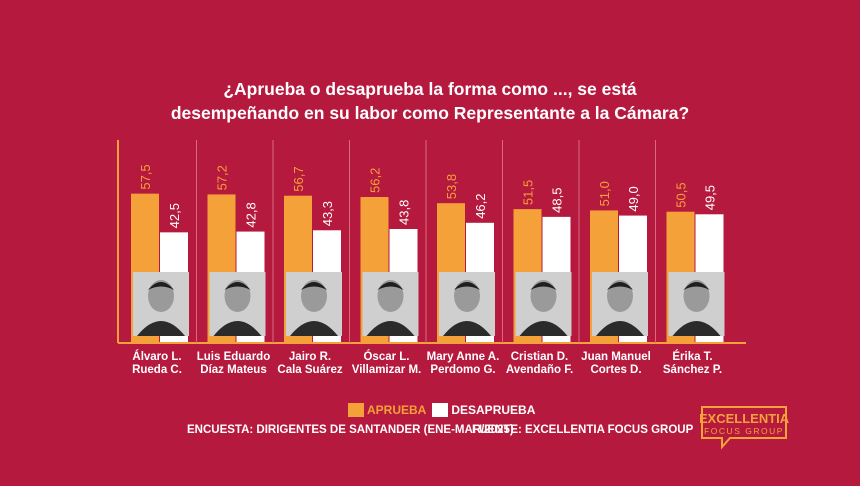 The height and width of the screenshot is (486, 860). Describe the element at coordinates (397, 410) in the screenshot. I see `legend-label-aprueba: APRUEBA` at that location.